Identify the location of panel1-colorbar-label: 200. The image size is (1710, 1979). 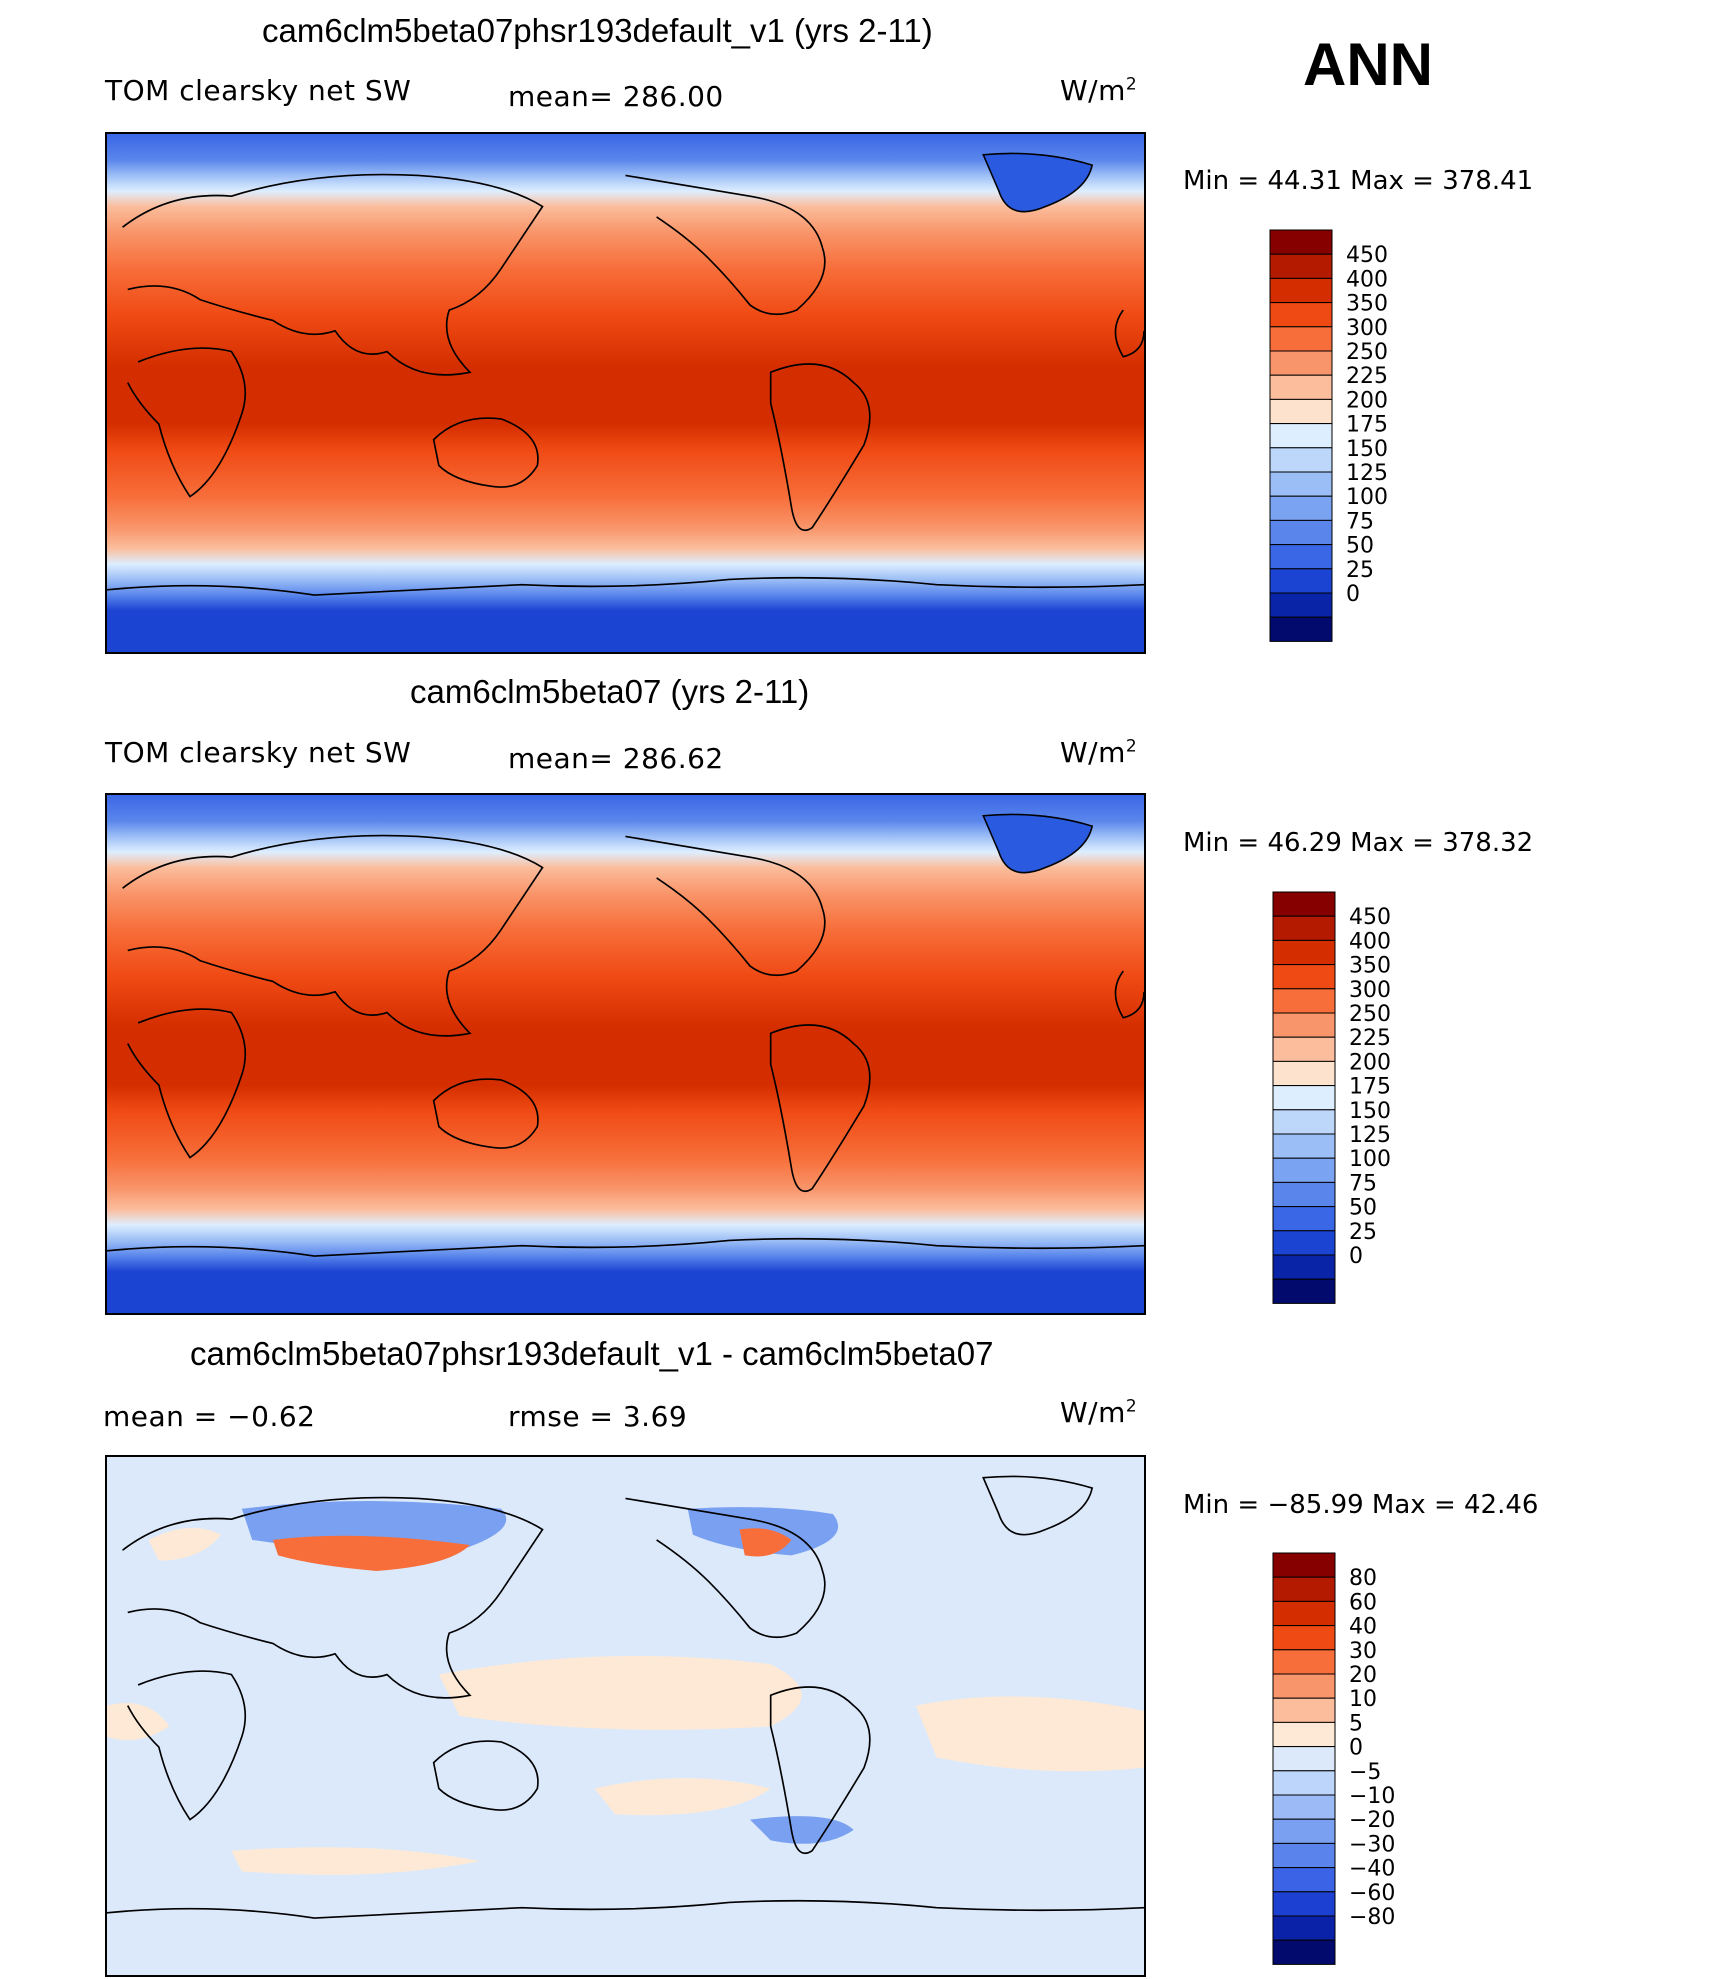
(1367, 400).